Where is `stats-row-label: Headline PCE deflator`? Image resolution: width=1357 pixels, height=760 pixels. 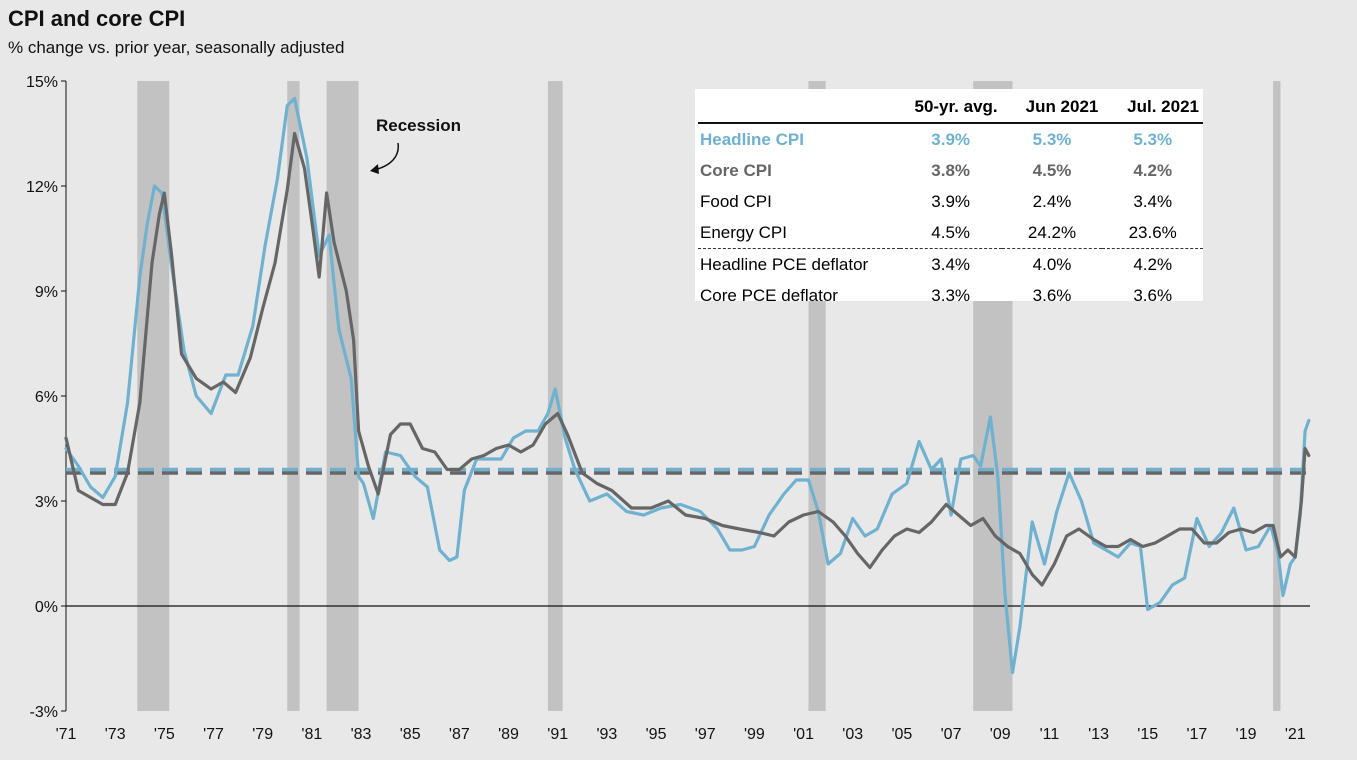
stats-row-label: Headline PCE deflator is located at coordinates (784, 264).